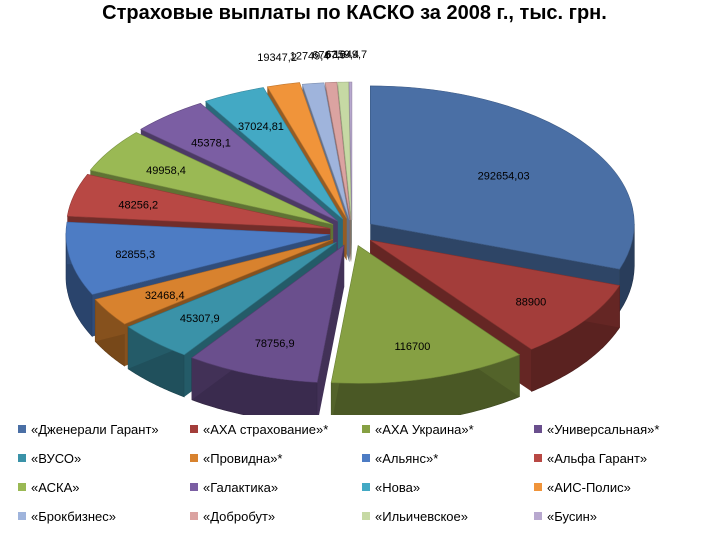 The image size is (709, 538). I want to click on legend-item: «АИС-Полис», so click(582, 487).